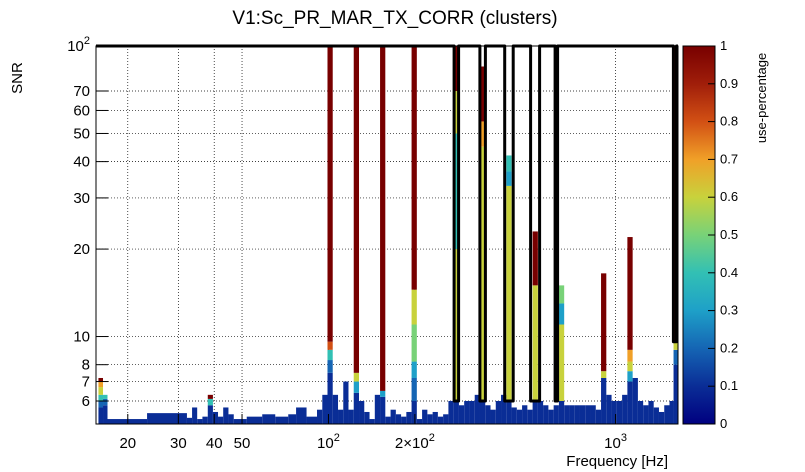 This screenshot has width=805, height=472. Describe the element at coordinates (615, 442) in the screenshot. I see `x-tick-label: 10³` at that location.